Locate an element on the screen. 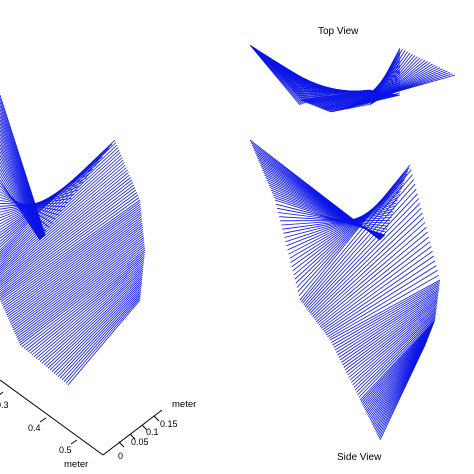 This screenshot has width=474, height=474. axis-label-left: meter is located at coordinates (76, 464).